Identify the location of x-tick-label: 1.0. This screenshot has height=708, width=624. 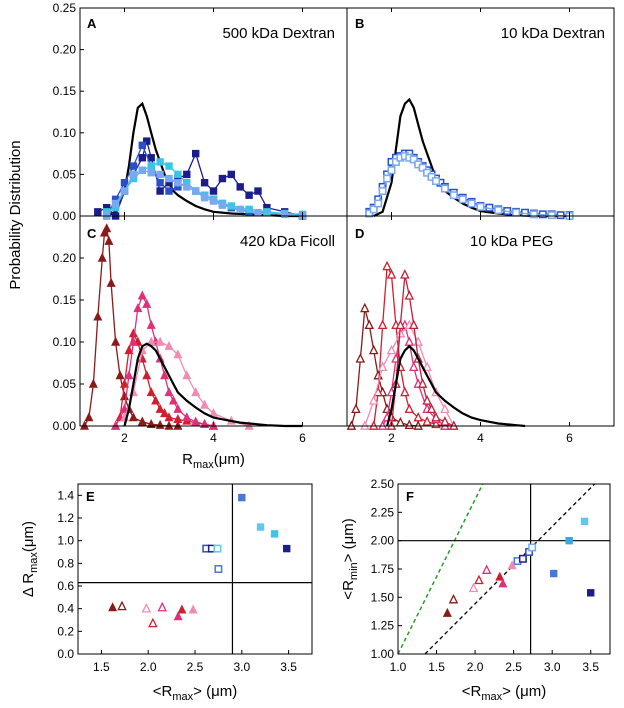
(398, 667).